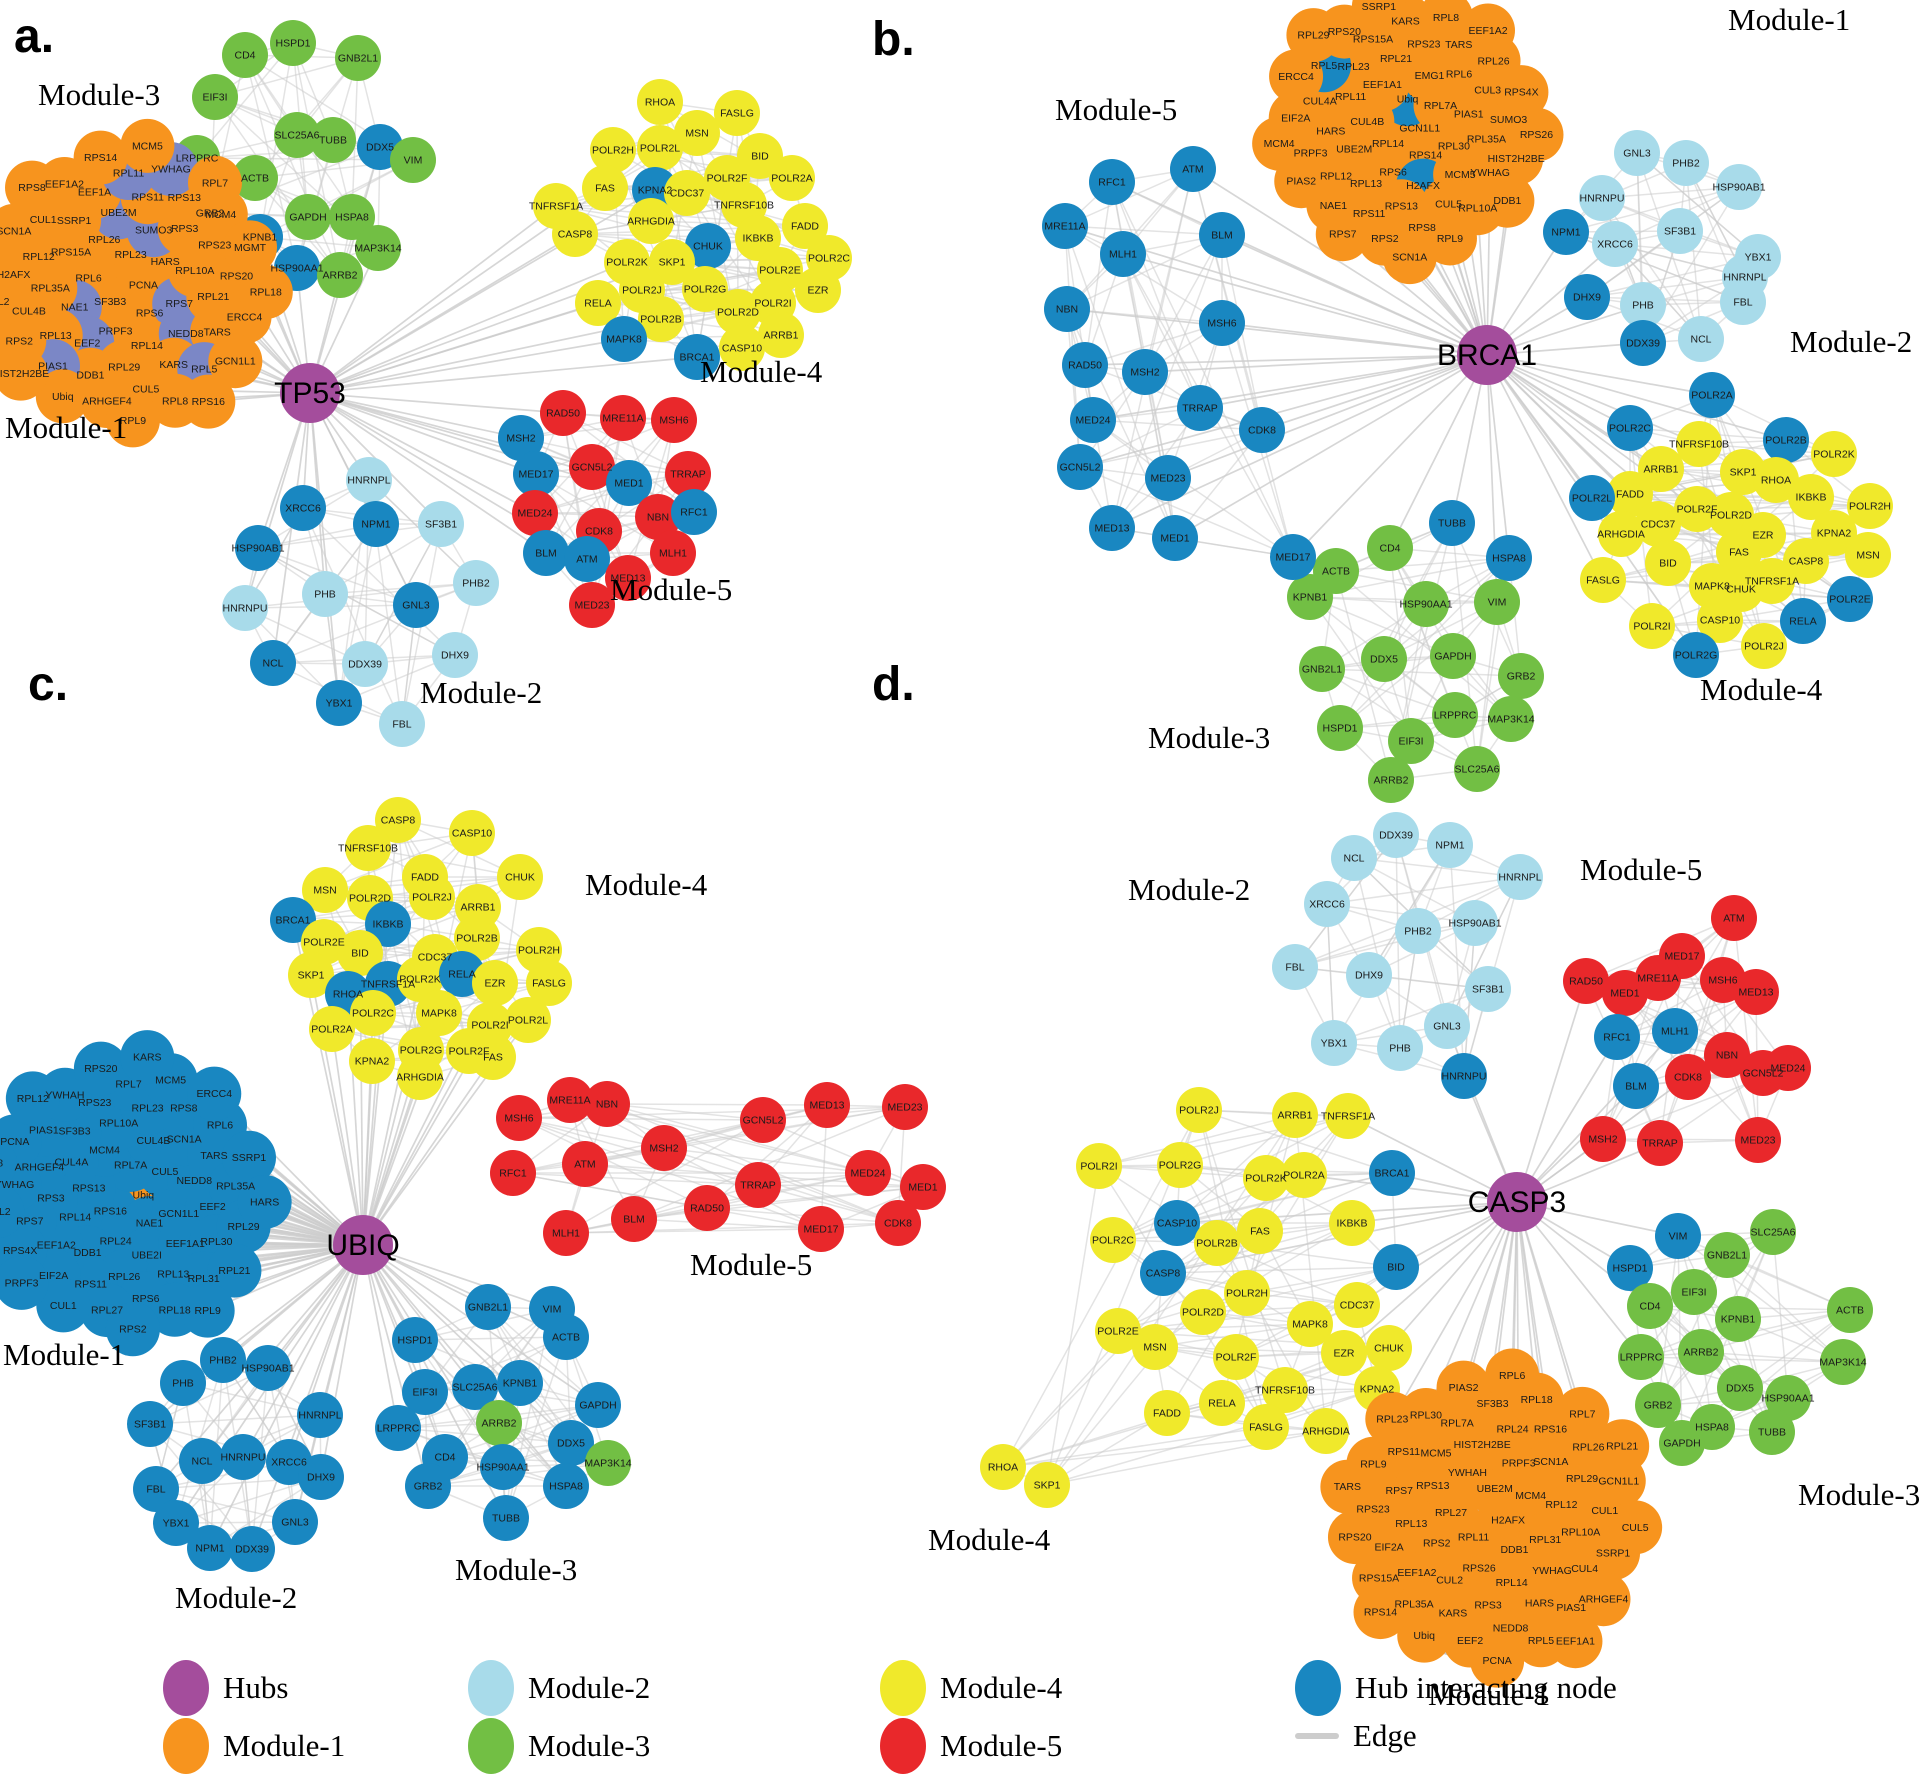  What do you see at coordinates (1310, 1324) in the screenshot?
I see `node-mapk8` at bounding box center [1310, 1324].